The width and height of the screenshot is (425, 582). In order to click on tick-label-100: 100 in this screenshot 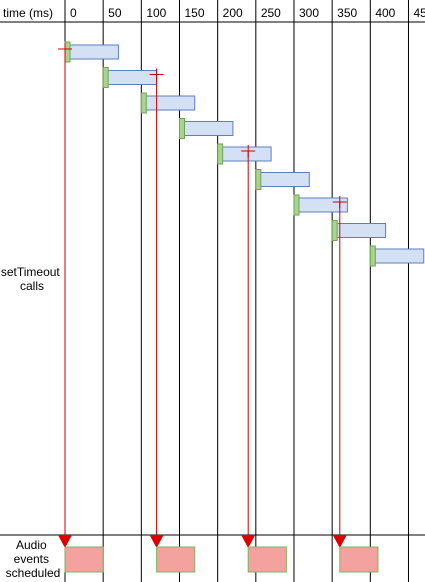, I will do `click(156, 13)`.